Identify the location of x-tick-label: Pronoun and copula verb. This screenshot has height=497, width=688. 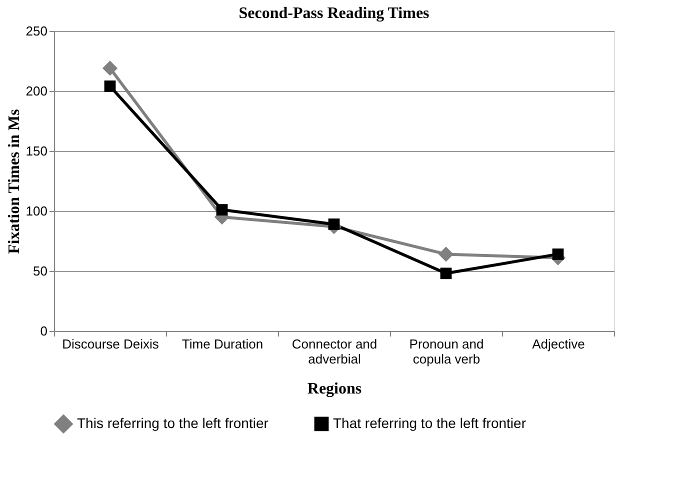
(446, 351).